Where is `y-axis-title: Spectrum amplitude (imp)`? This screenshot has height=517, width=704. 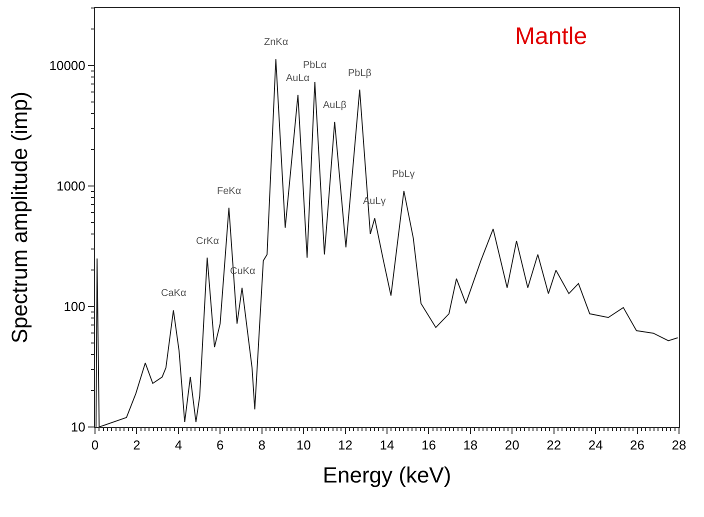 y-axis-title: Spectrum amplitude (imp) is located at coordinates (19, 218).